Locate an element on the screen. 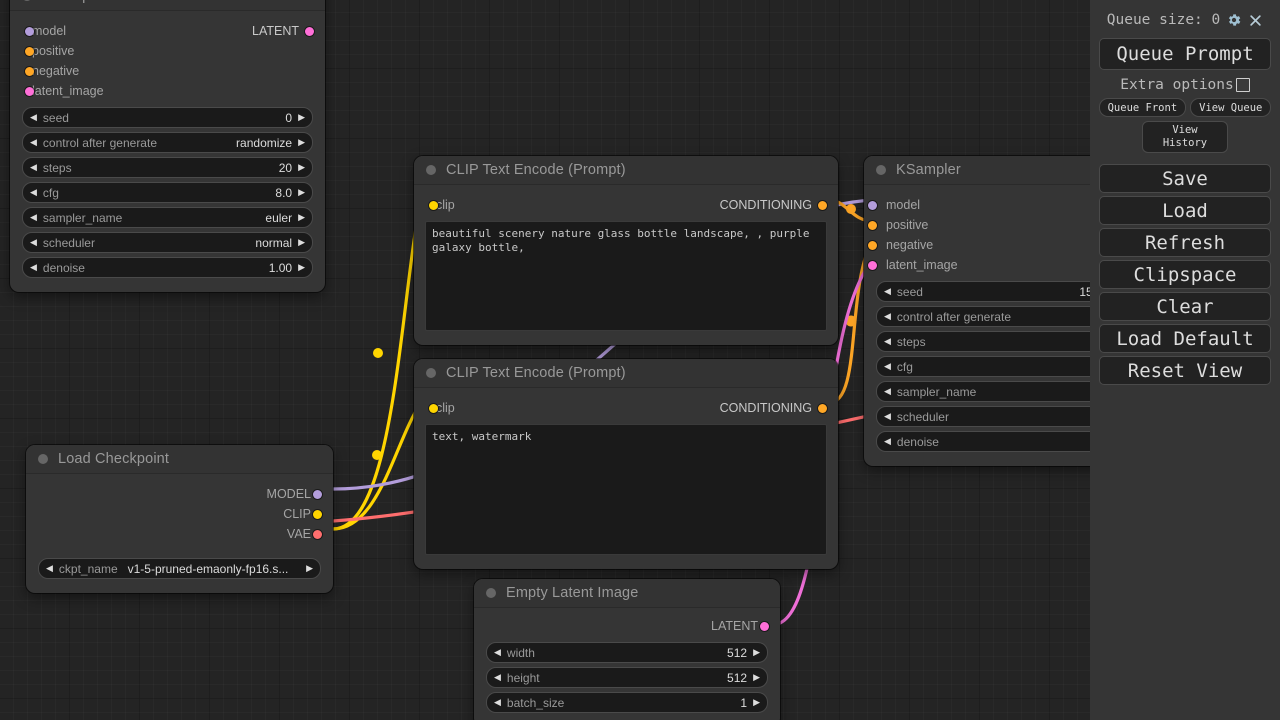 The width and height of the screenshot is (1280, 720). view-history-button: View History is located at coordinates (1185, 137).